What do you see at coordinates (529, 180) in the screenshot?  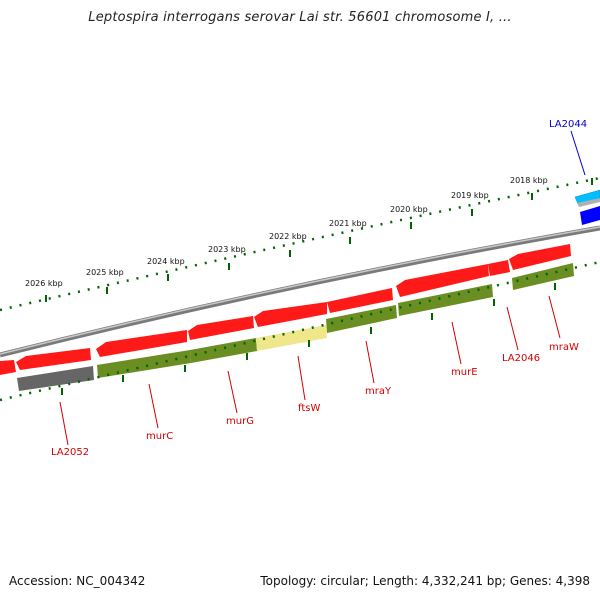 I see `scale-label-2018: 2018 kbp` at bounding box center [529, 180].